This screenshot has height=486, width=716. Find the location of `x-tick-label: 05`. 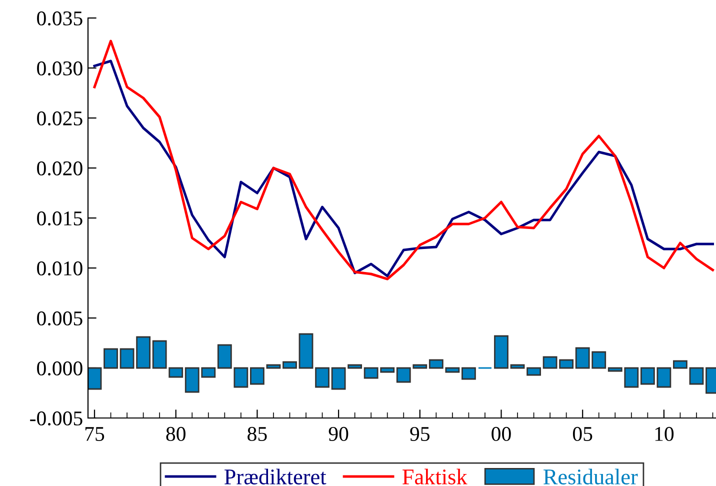

x-tick-label: 05 is located at coordinates (582, 433).